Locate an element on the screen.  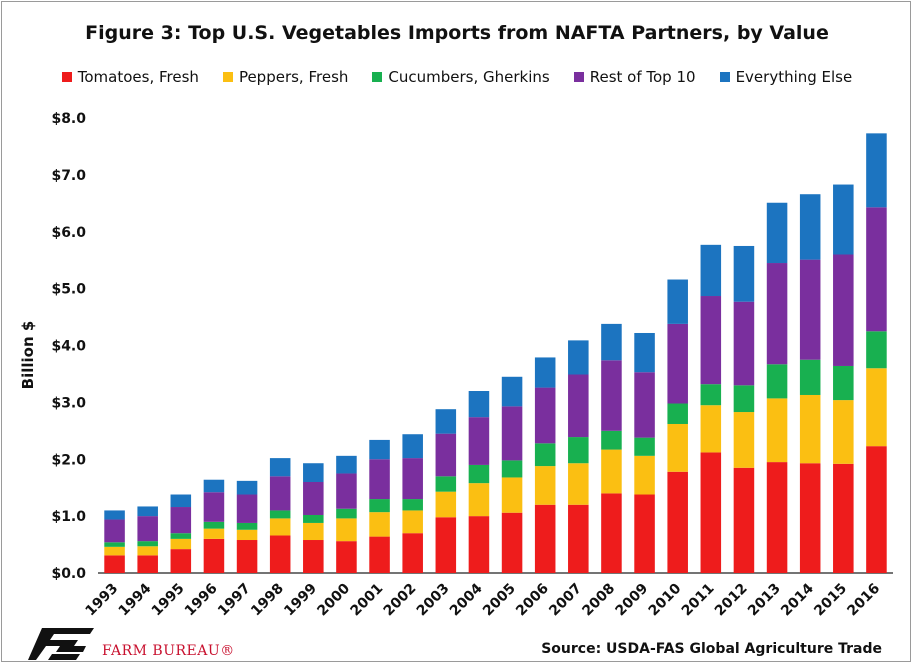
bar-segment-peppers-fresh-2005 is located at coordinates (512, 495).